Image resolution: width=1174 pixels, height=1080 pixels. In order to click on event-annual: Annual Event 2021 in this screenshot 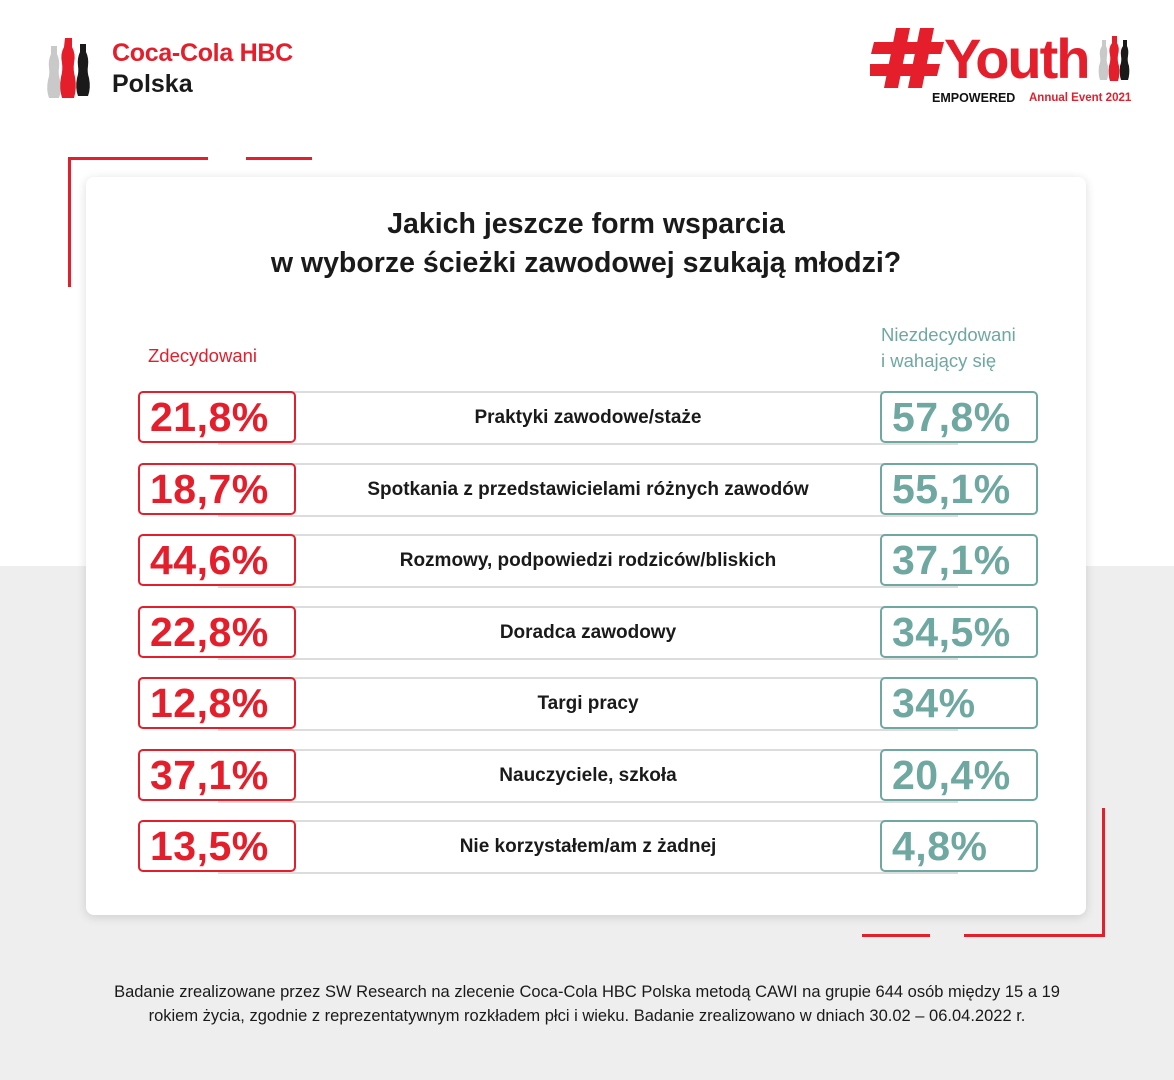, I will do `click(1080, 98)`.